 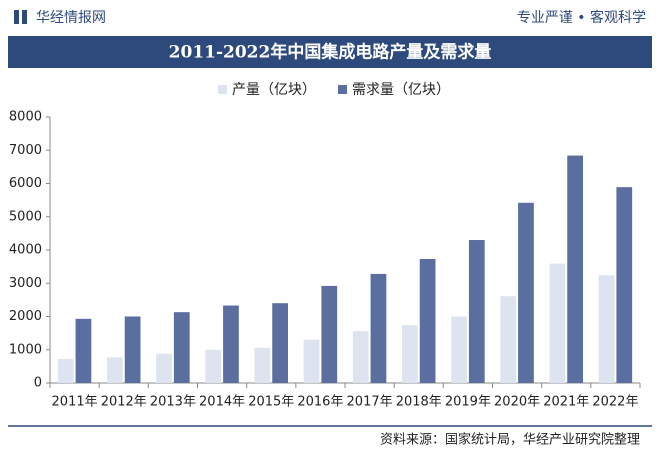 I want to click on x-tick-label: 2021年, so click(x=566, y=402).